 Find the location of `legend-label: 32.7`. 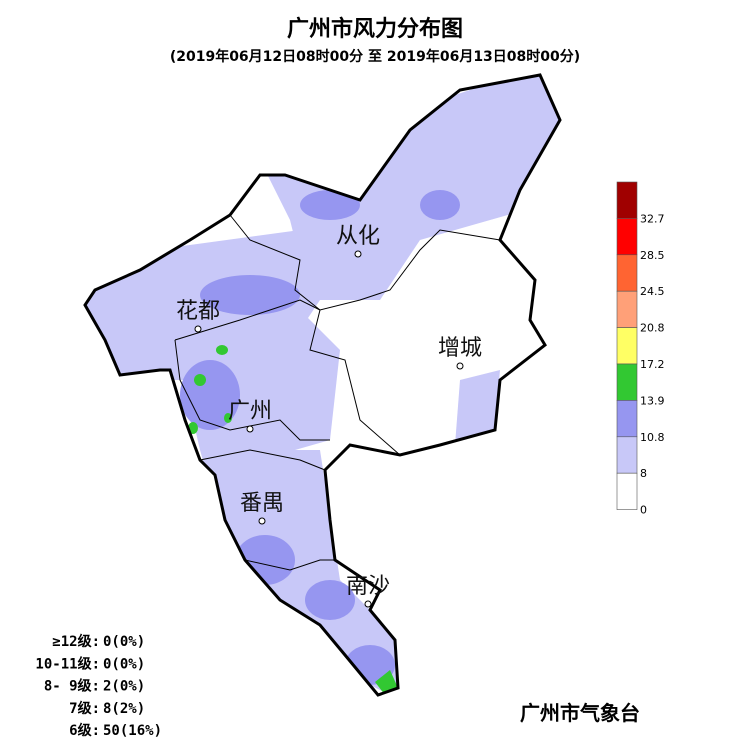

legend-label: 32.7 is located at coordinates (652, 218).